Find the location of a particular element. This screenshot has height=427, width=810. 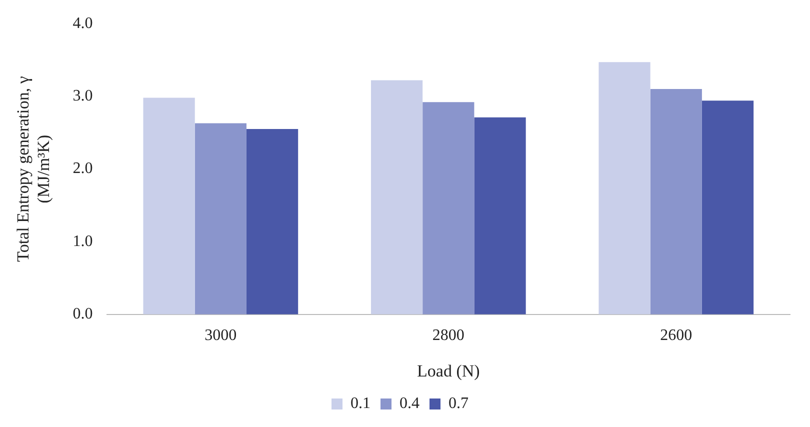

y-tick-label: 0.0 is located at coordinates (82, 314).